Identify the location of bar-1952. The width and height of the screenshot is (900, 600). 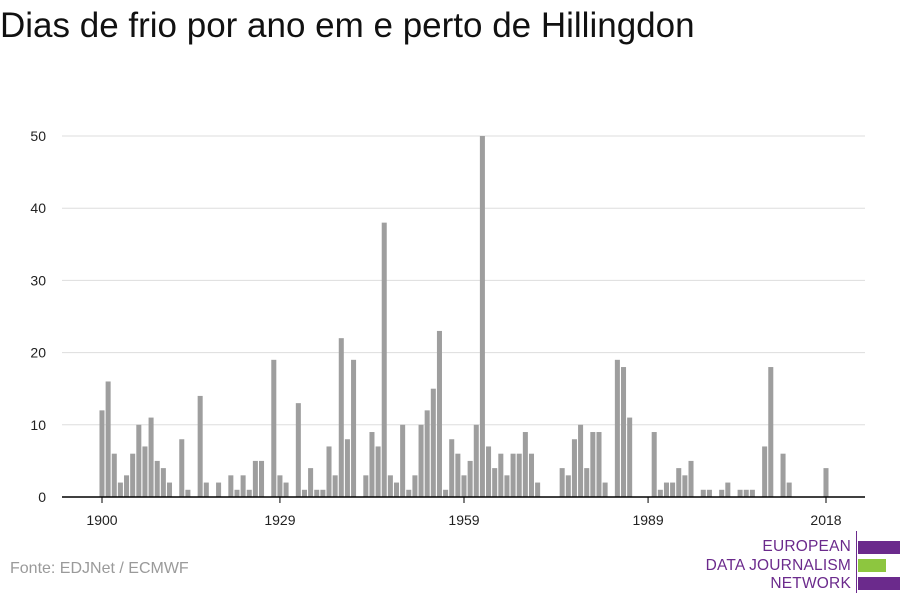
(421, 460).